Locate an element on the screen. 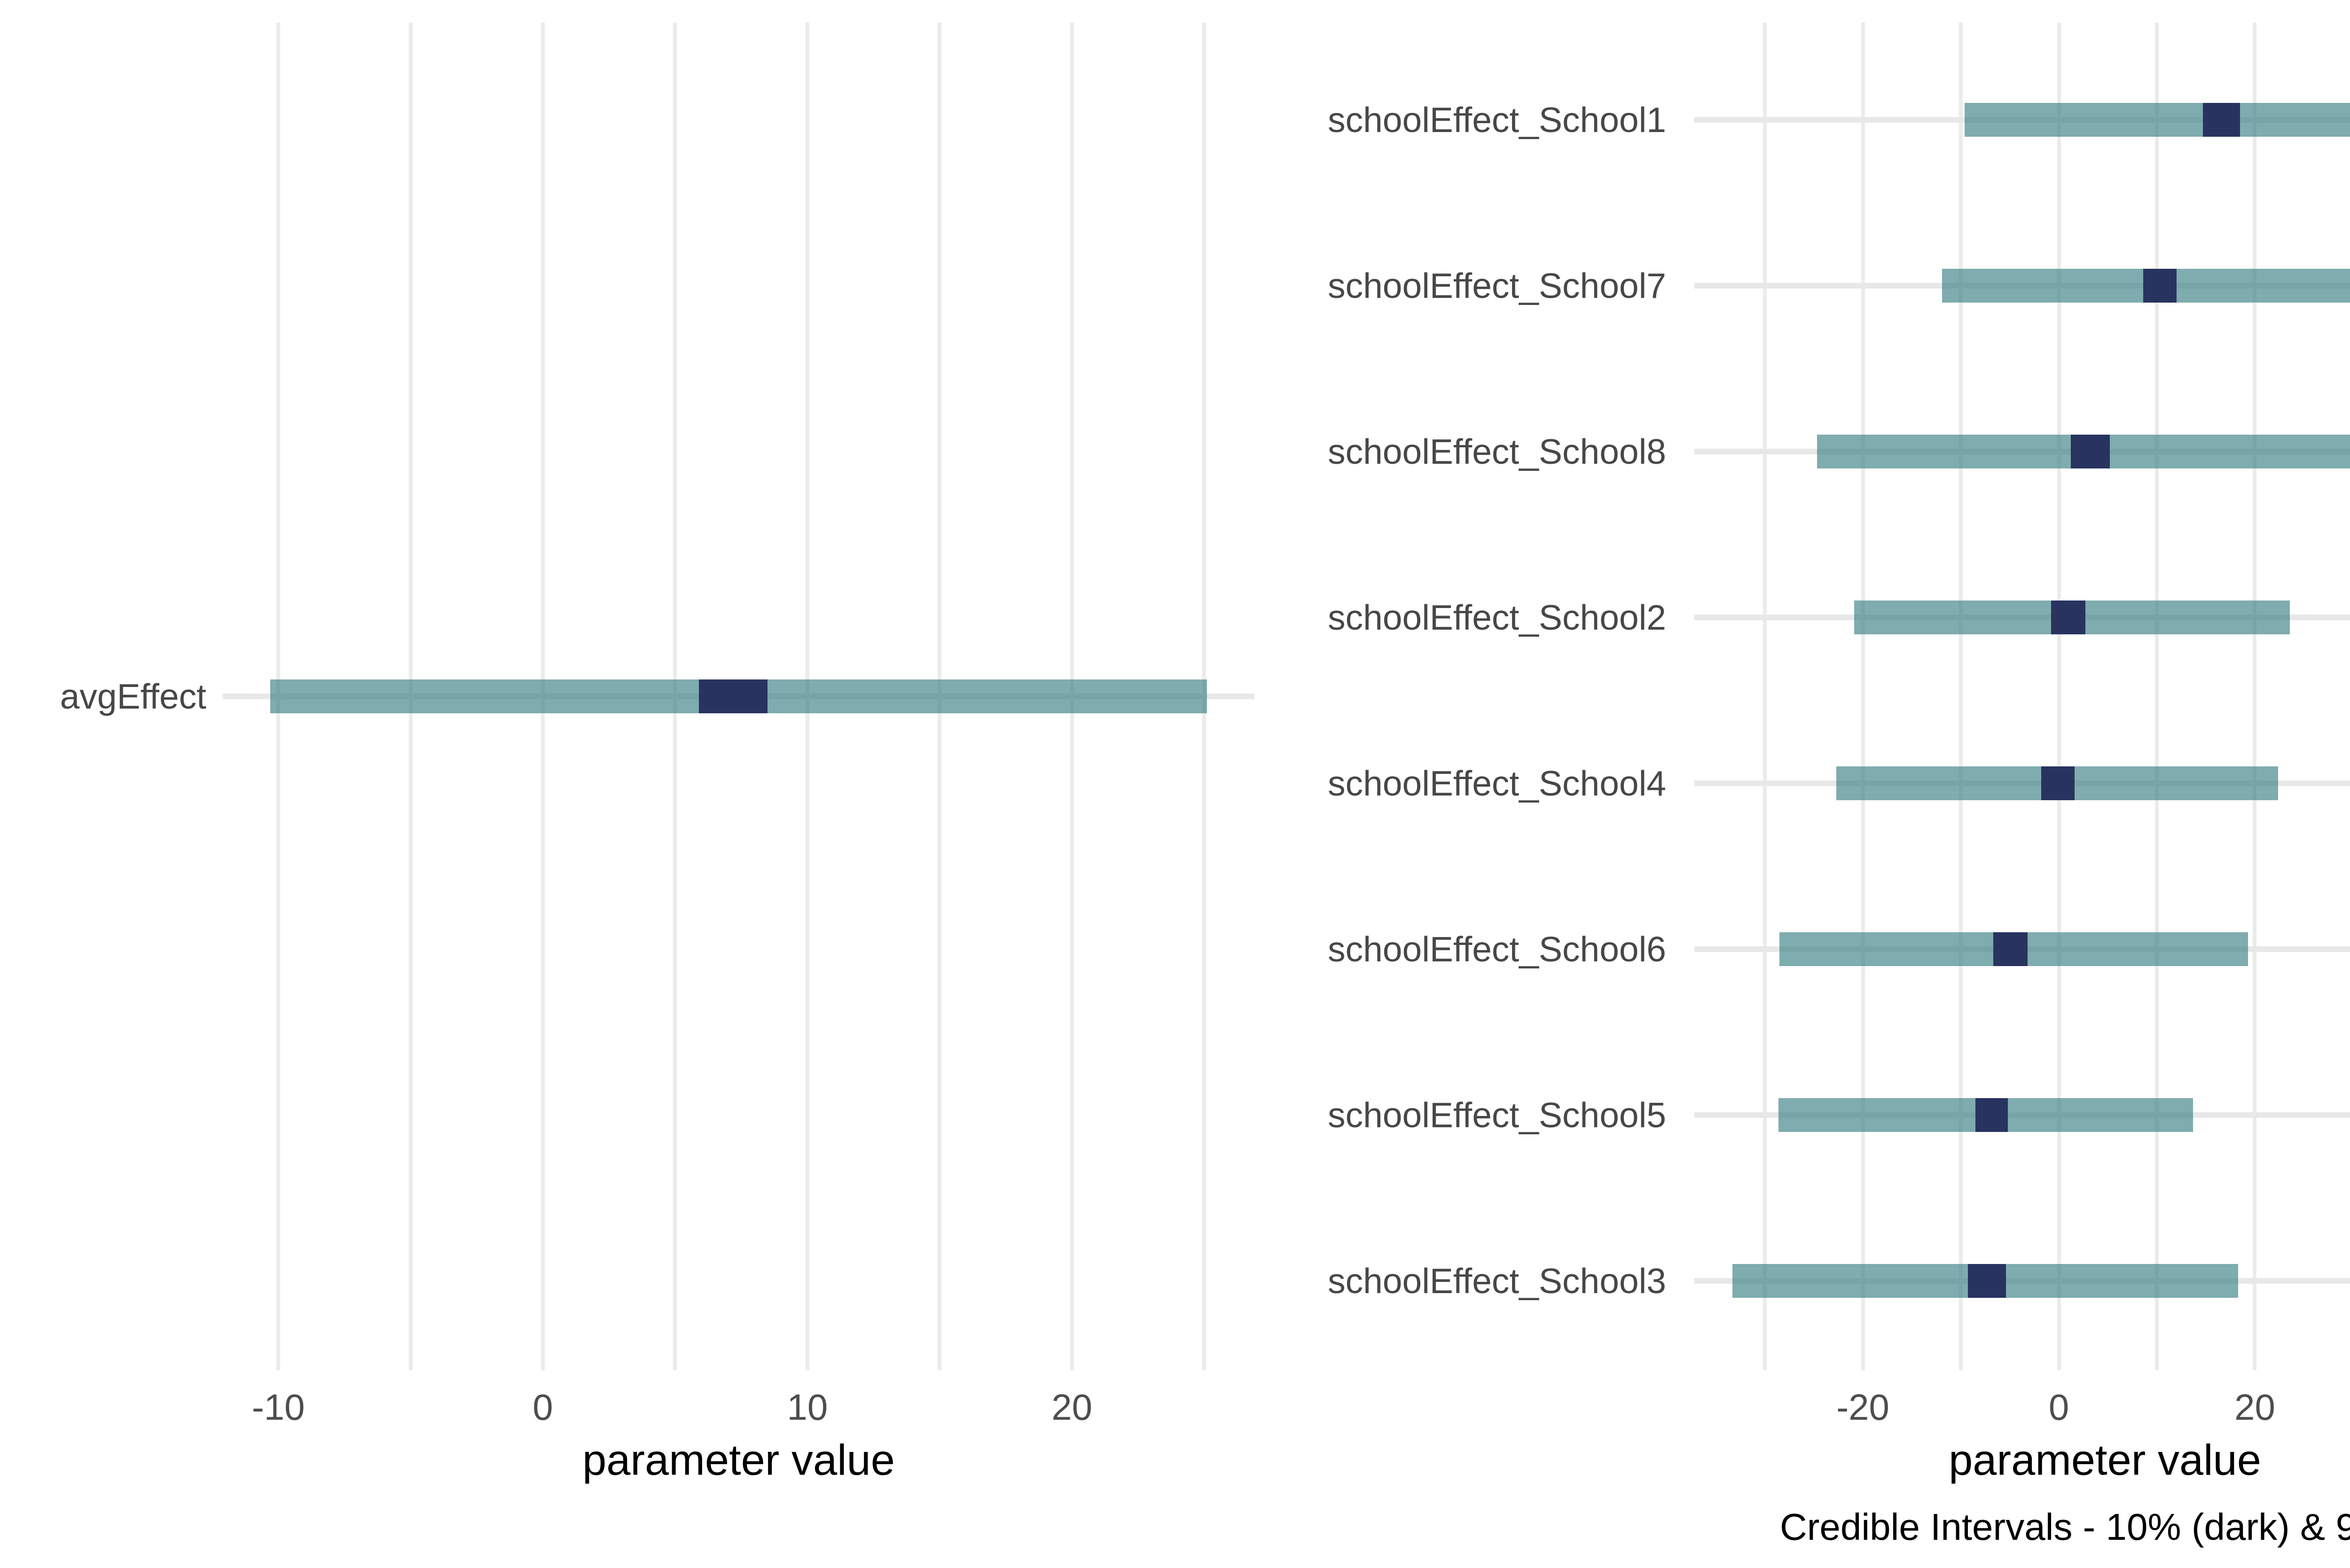 This screenshot has height=1568, width=2350. outer-interval-bar is located at coordinates (2157, 120).